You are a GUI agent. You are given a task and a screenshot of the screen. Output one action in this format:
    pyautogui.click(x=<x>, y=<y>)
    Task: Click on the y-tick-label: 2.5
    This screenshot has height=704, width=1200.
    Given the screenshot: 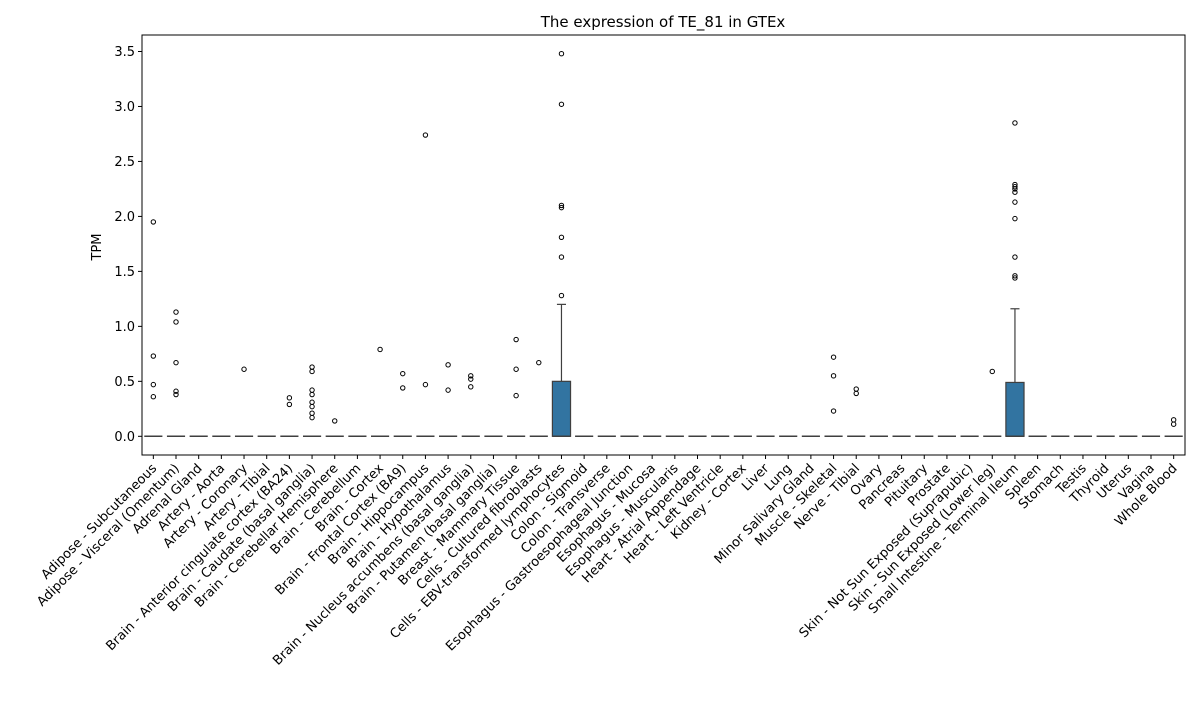 What is the action you would take?
    pyautogui.click(x=124, y=162)
    